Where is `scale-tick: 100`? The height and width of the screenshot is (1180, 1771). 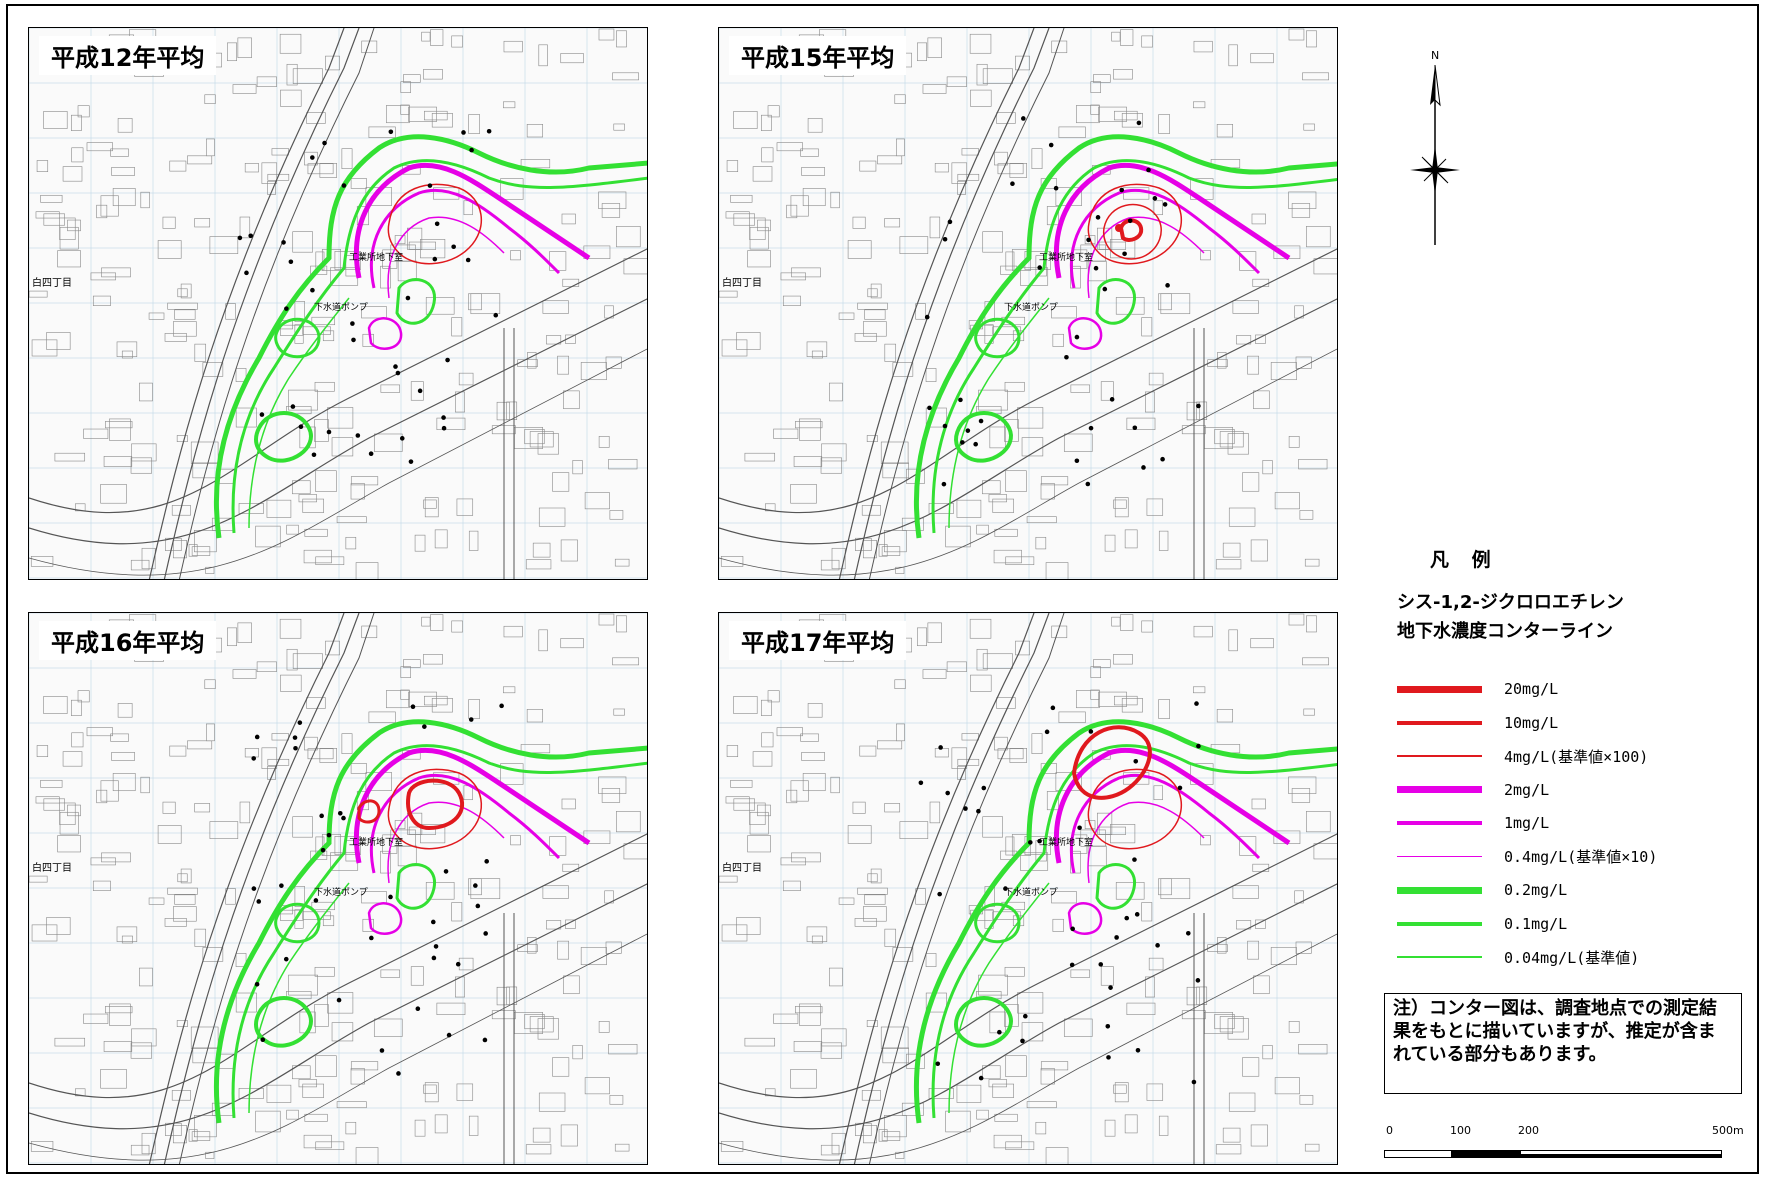
scale-tick: 100 is located at coordinates (1460, 1130).